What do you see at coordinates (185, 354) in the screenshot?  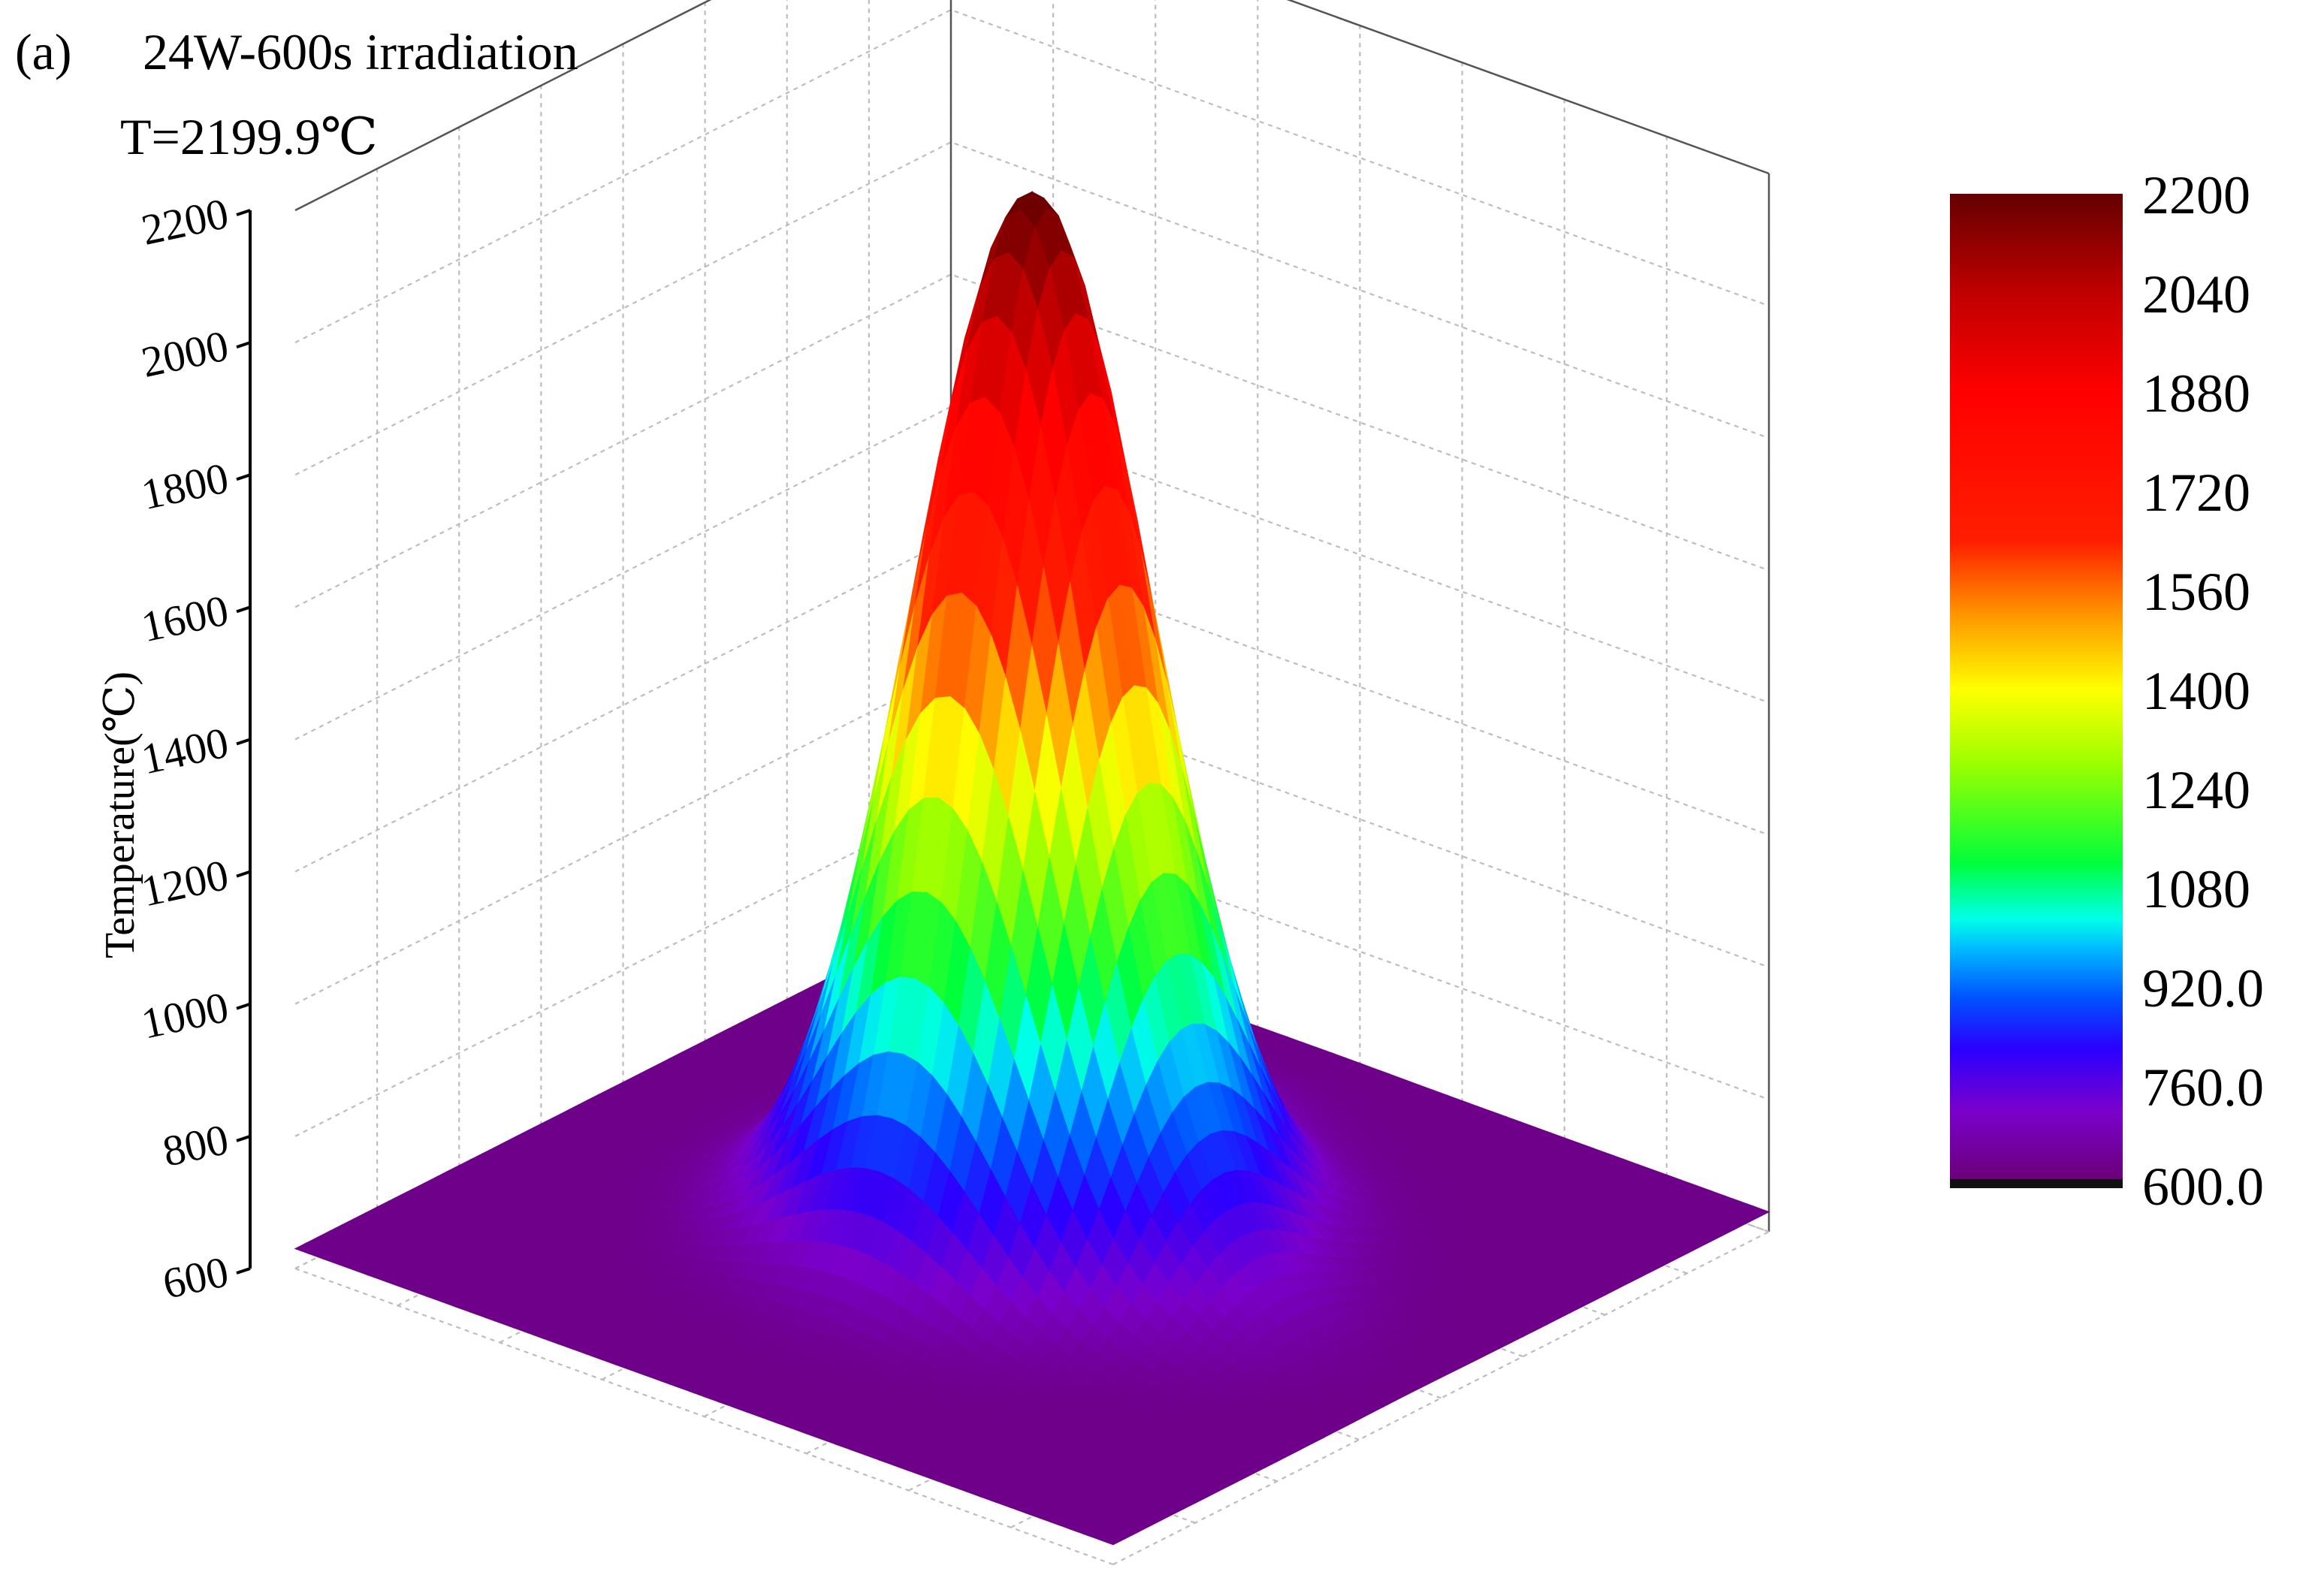 I see `z-tick-label: 2000` at bounding box center [185, 354].